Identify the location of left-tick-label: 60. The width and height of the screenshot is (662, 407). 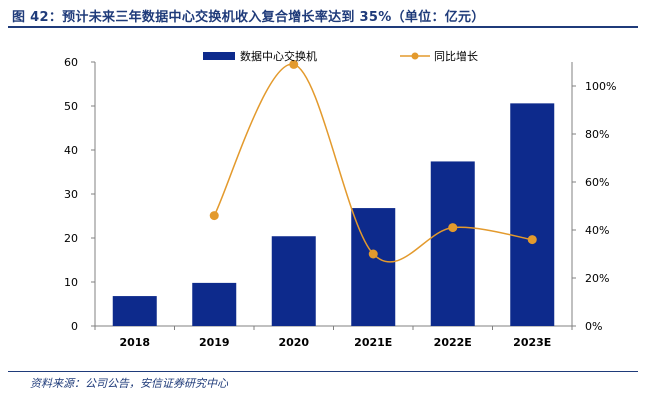
(71, 62).